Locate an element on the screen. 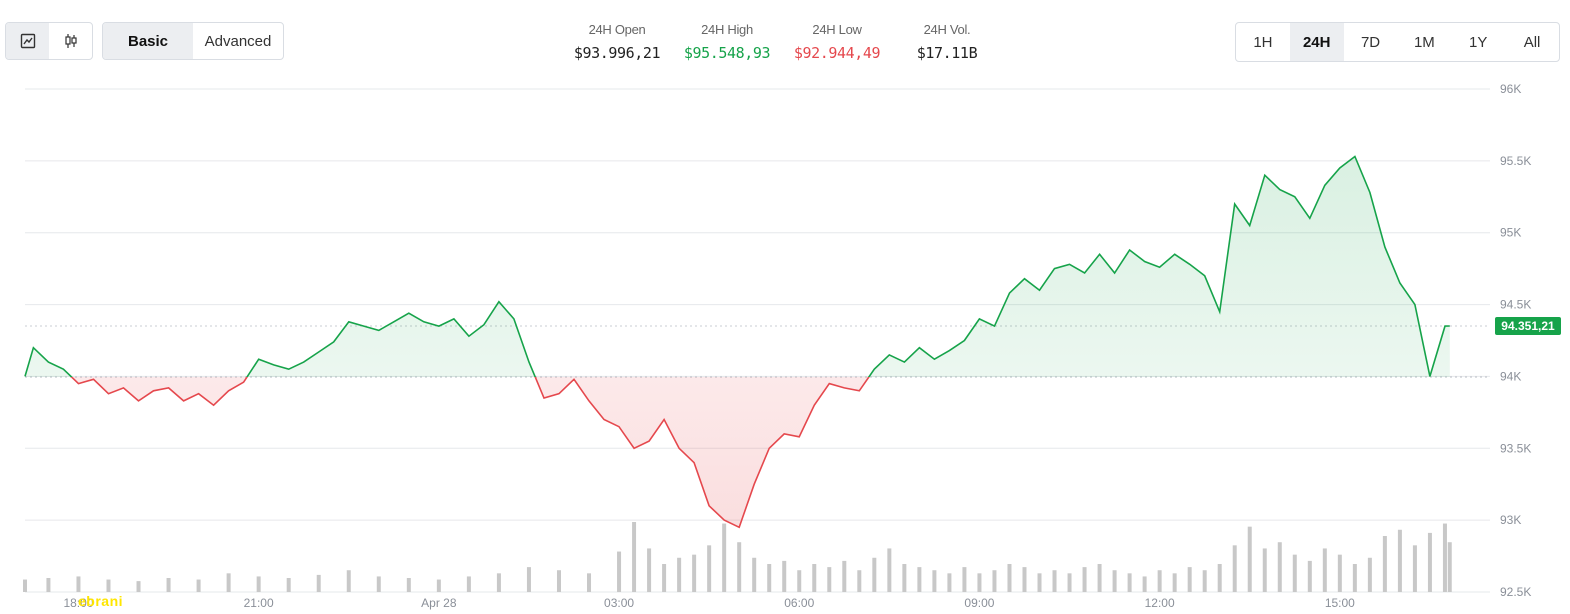 The width and height of the screenshot is (1570, 614). stat-value: $93.996,21 is located at coordinates (617, 53).